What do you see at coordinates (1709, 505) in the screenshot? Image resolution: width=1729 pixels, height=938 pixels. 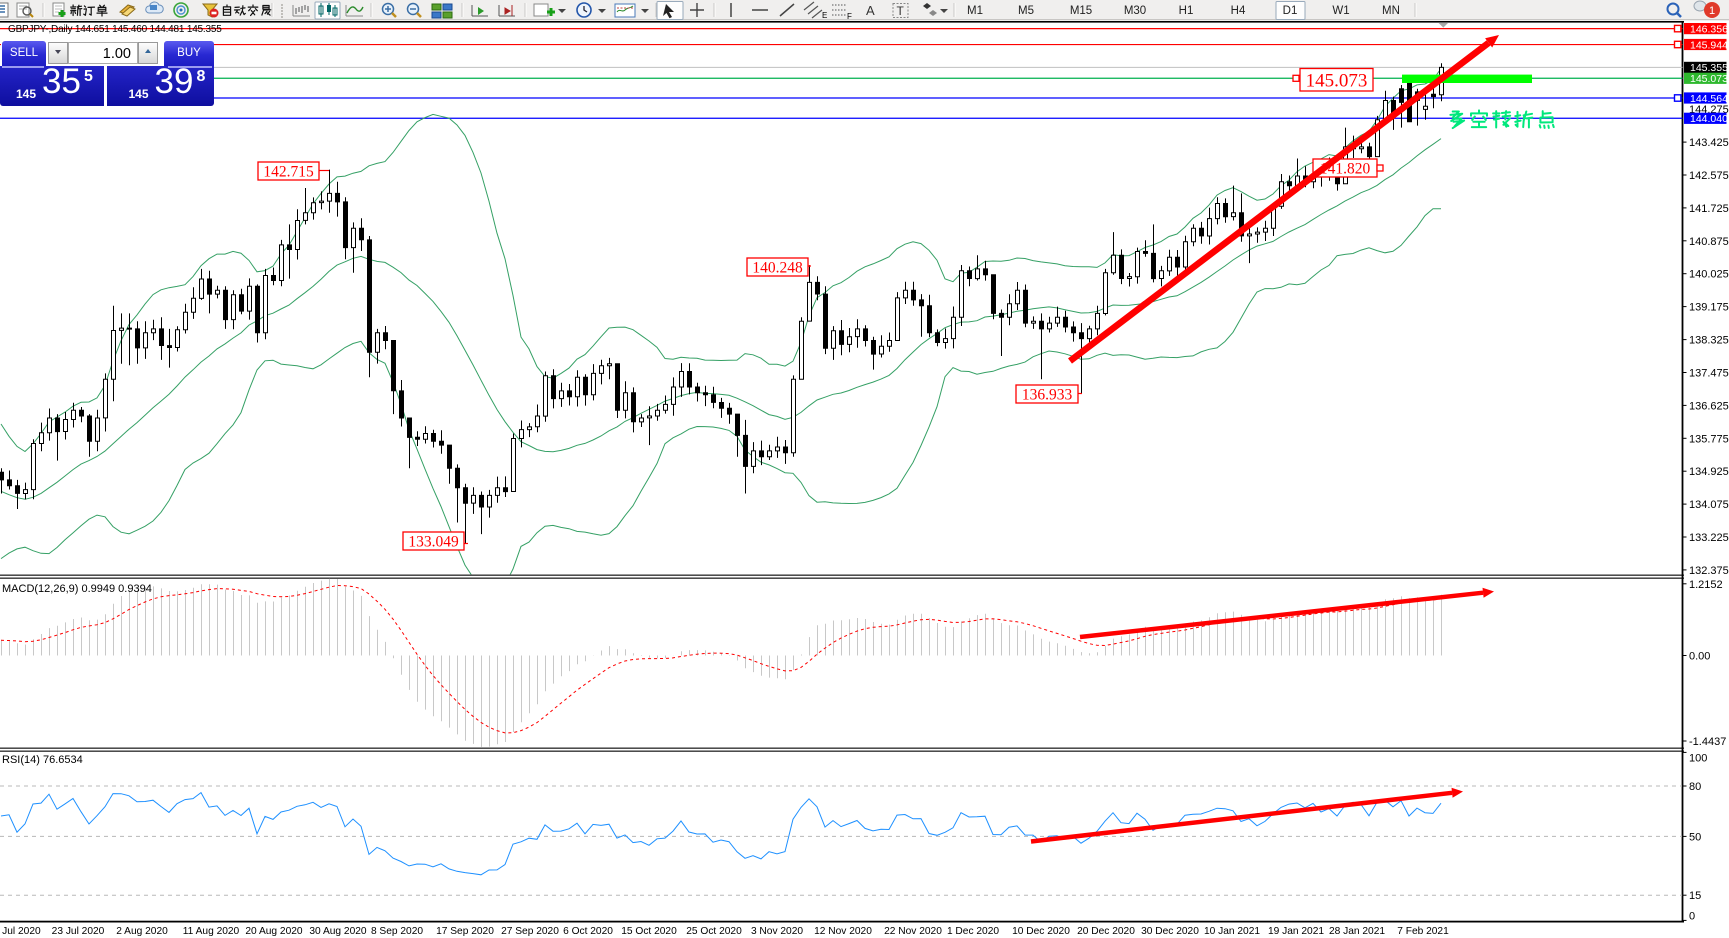 I see `svg-text: 134.075` at bounding box center [1709, 505].